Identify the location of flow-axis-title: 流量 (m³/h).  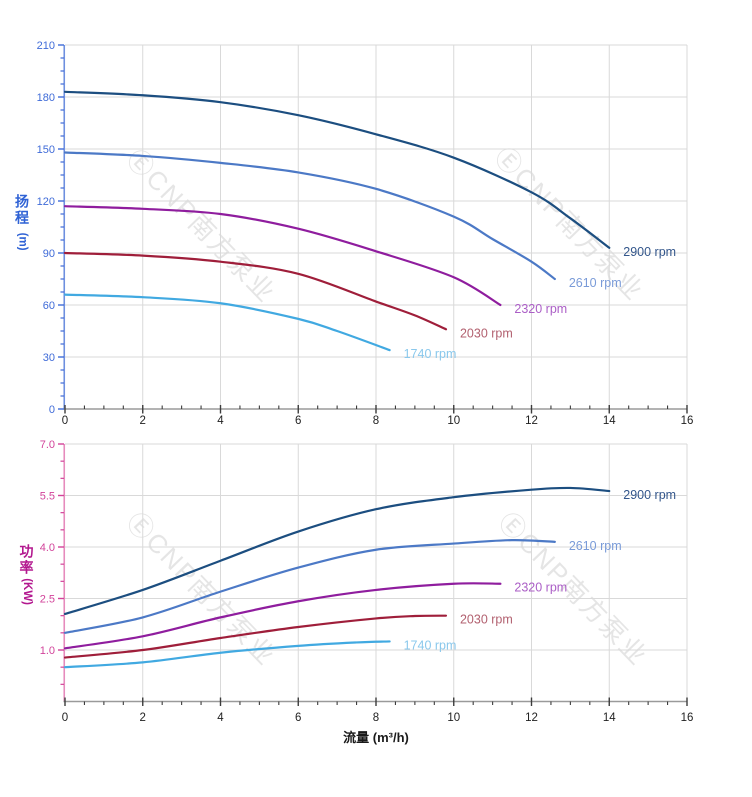
(376, 737).